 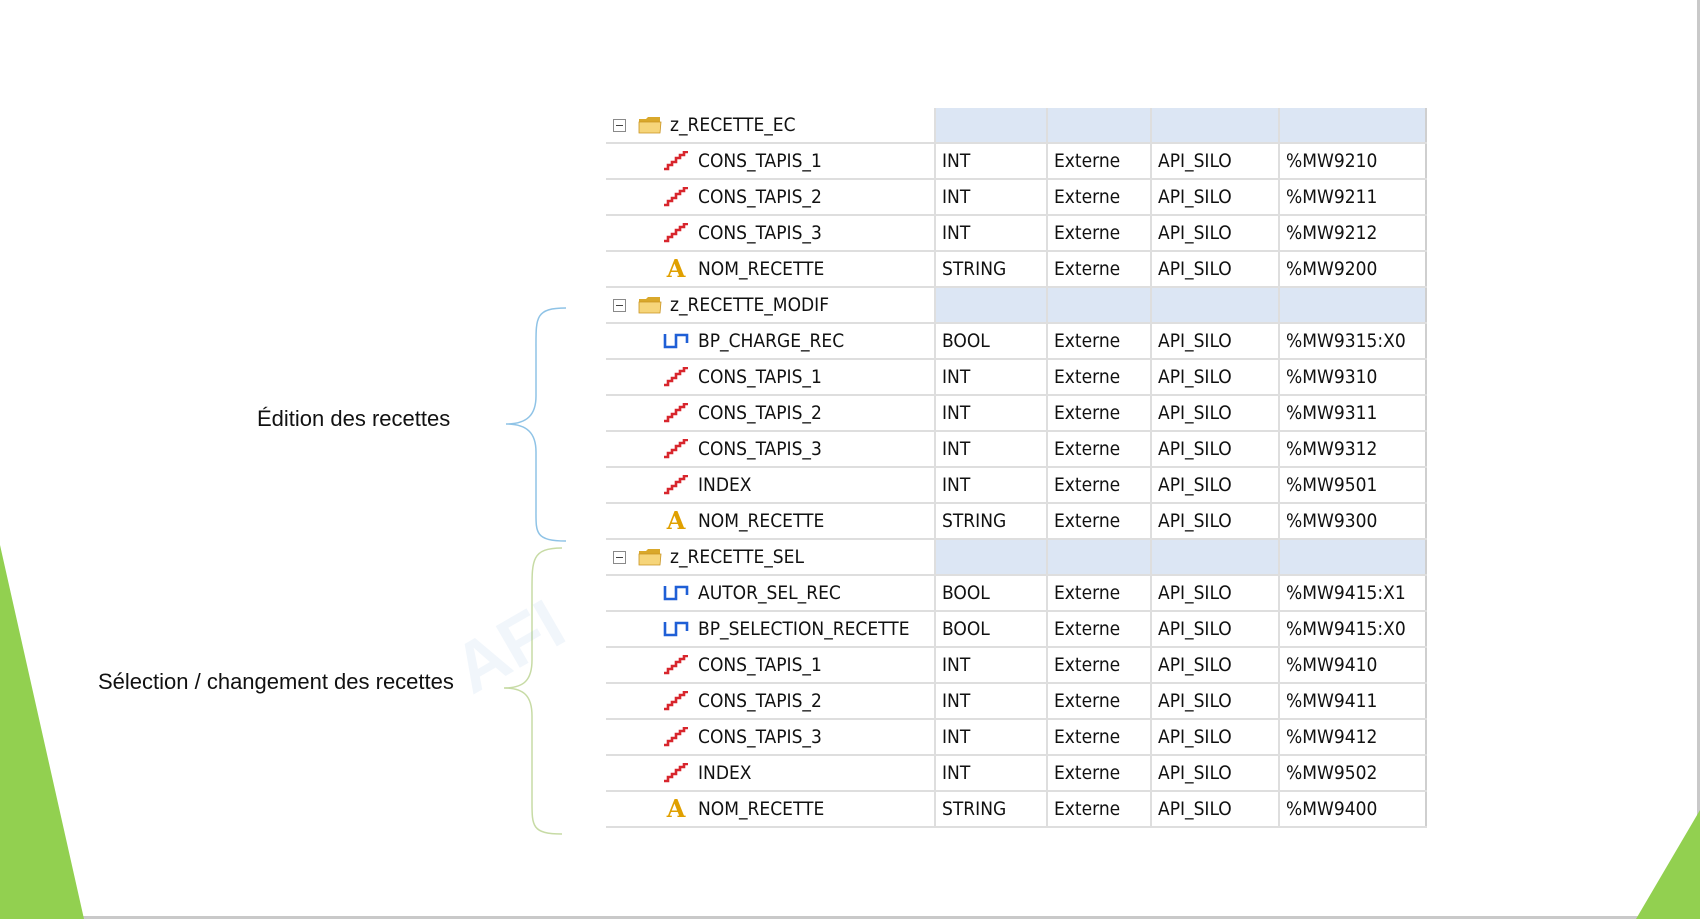 What do you see at coordinates (1353, 449) in the screenshot?
I see `variable-address-cell: %MW9312` at bounding box center [1353, 449].